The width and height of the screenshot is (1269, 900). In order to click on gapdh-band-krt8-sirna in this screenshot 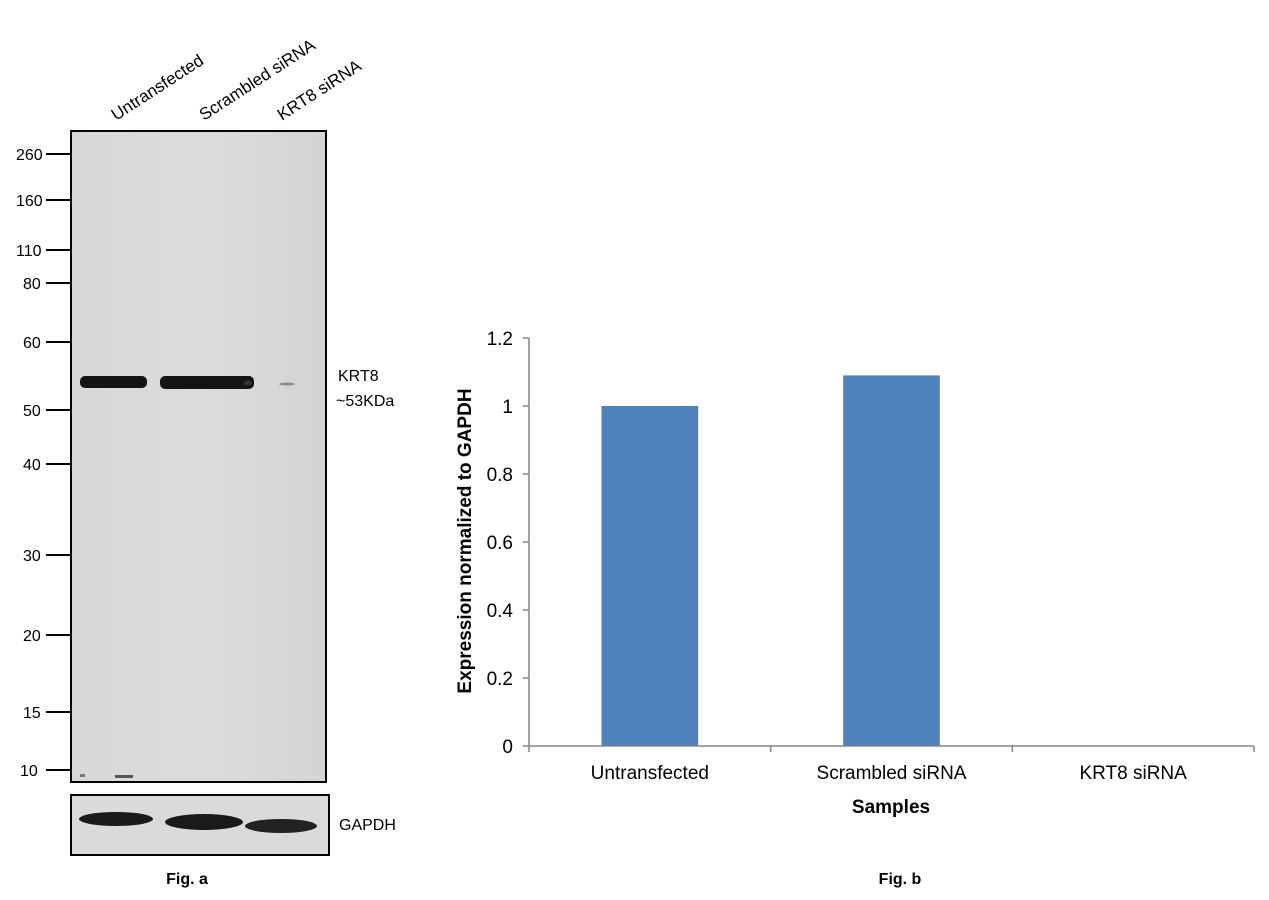, I will do `click(281, 826)`.